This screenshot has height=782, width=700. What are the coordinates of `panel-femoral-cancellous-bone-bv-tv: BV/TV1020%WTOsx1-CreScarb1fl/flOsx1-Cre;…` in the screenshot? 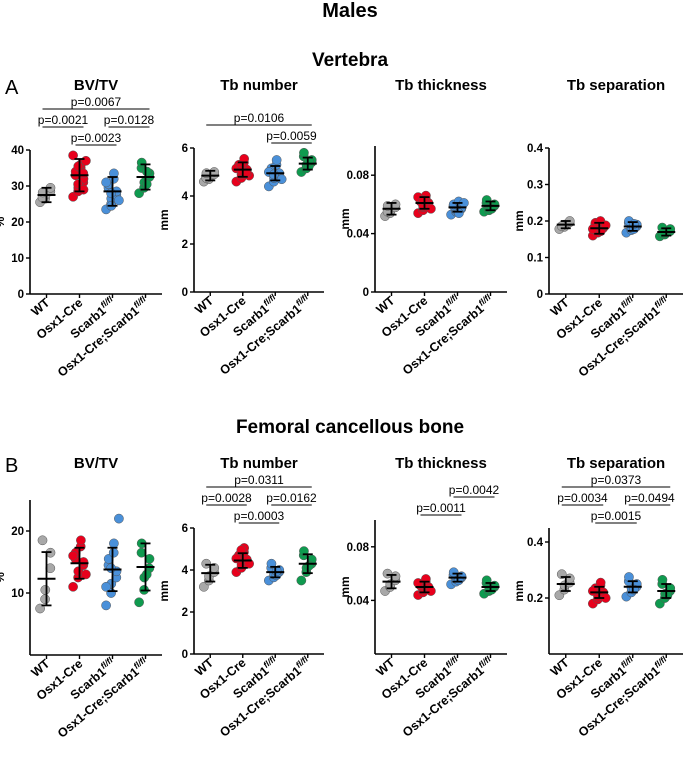 It's located at (81, 598).